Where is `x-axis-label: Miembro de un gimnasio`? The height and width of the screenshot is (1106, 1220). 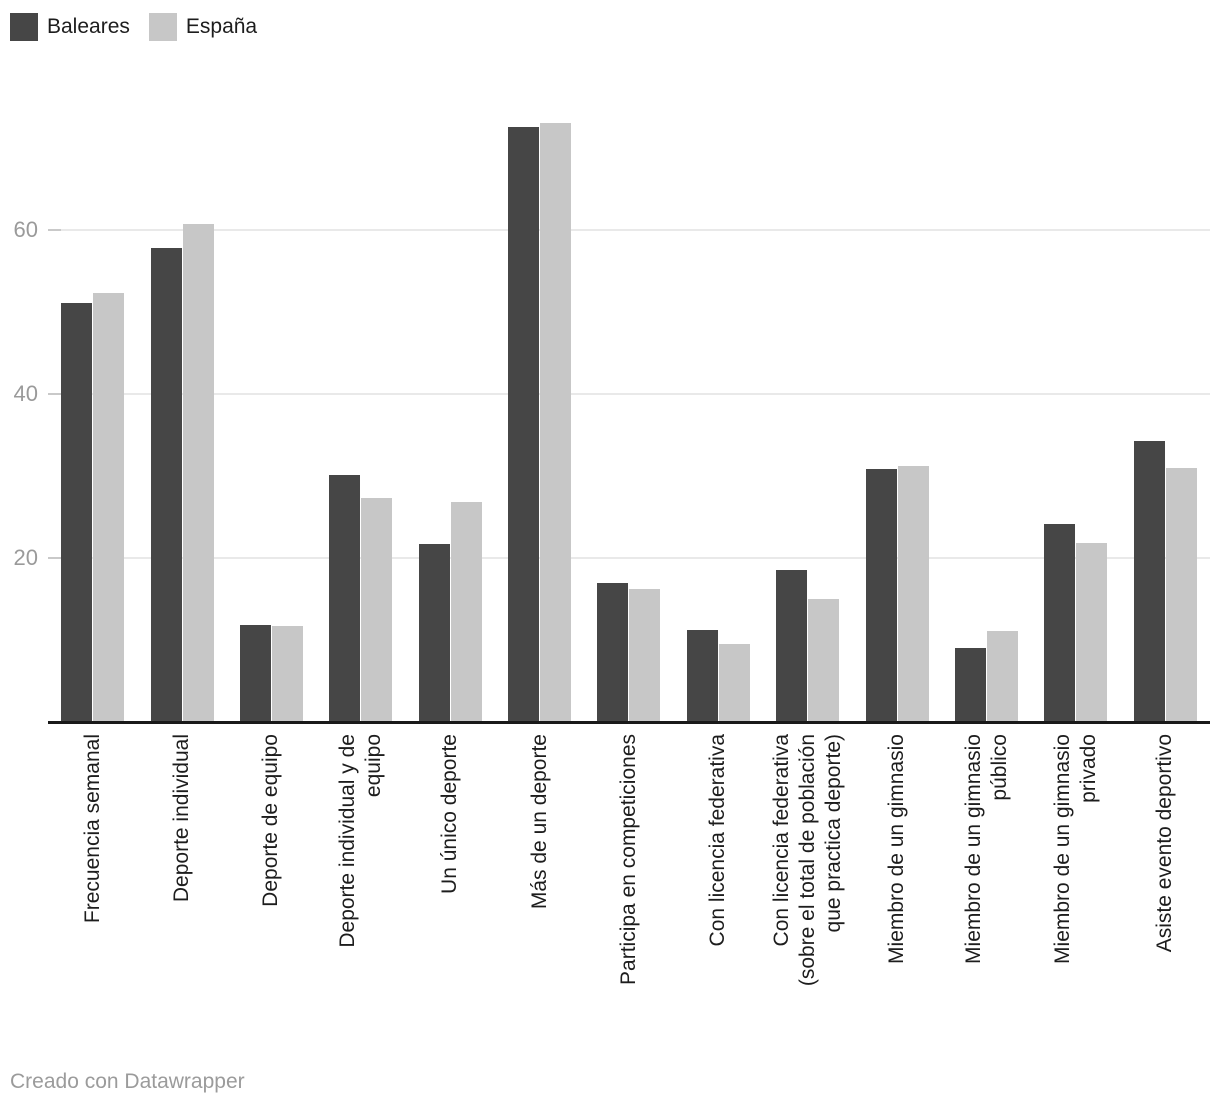 x-axis-label: Miembro de un gimnasio is located at coordinates (897, 849).